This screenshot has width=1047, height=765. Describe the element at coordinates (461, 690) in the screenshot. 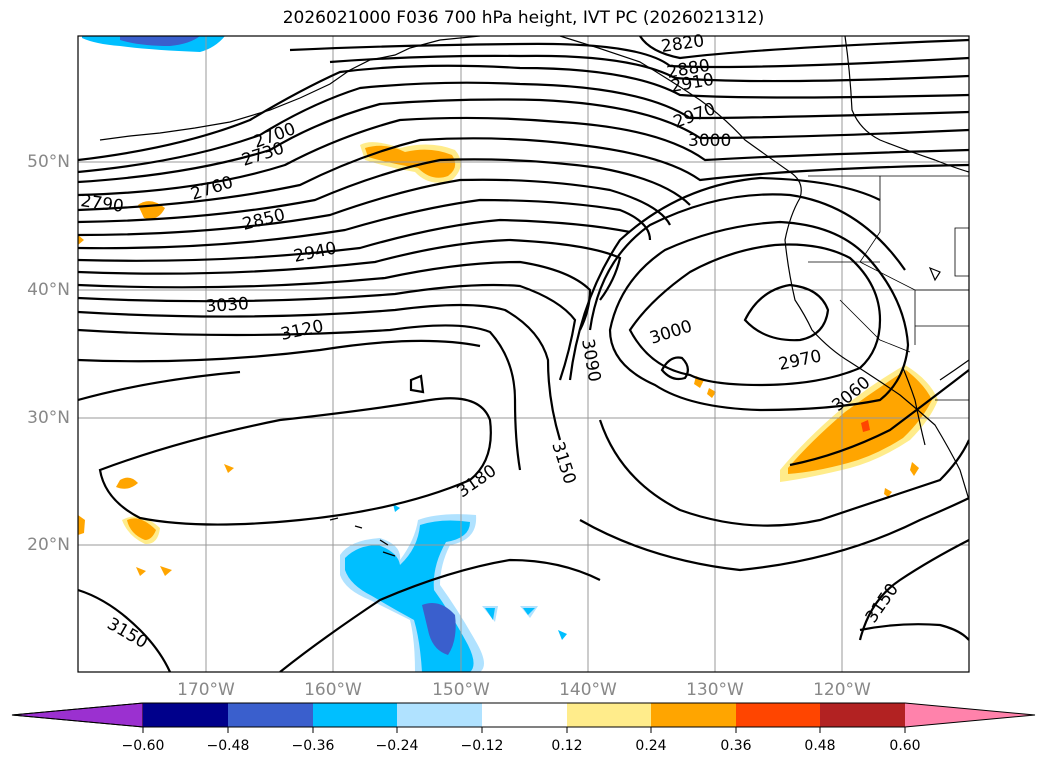

I see `lon-label-150w: 150°W` at that location.